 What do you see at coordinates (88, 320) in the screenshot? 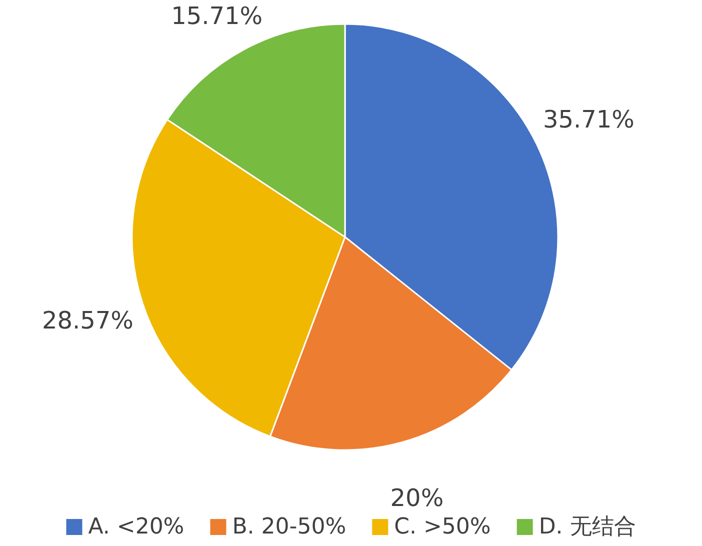
I see `data-label: 28.57%` at bounding box center [88, 320].